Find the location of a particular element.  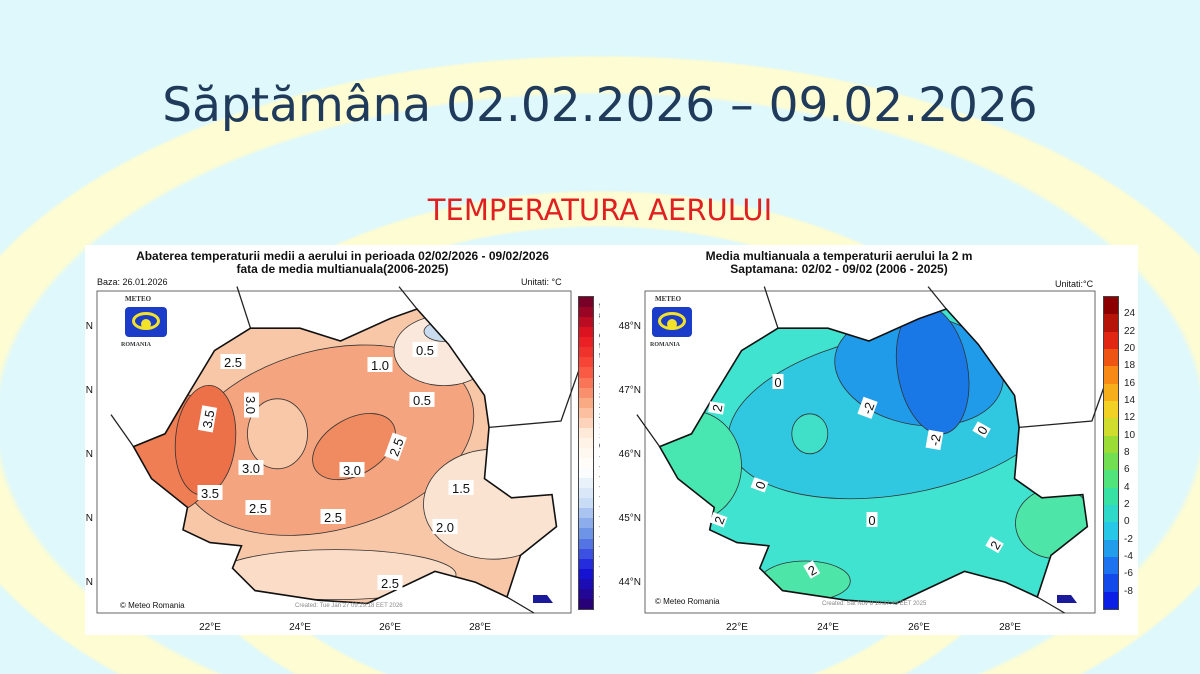

contour-label: 3.5 is located at coordinates (210, 493).